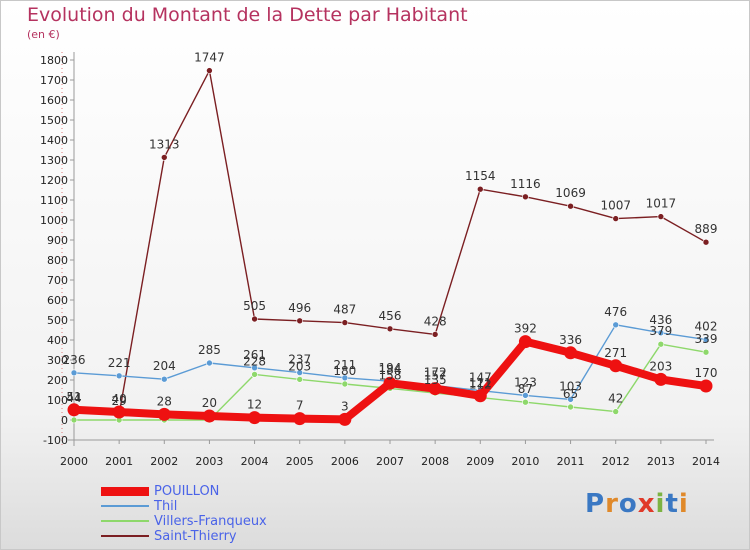 This screenshot has height=550, width=750. What do you see at coordinates (255, 461) in the screenshot?
I see `x-tick-label: 2004` at bounding box center [255, 461].